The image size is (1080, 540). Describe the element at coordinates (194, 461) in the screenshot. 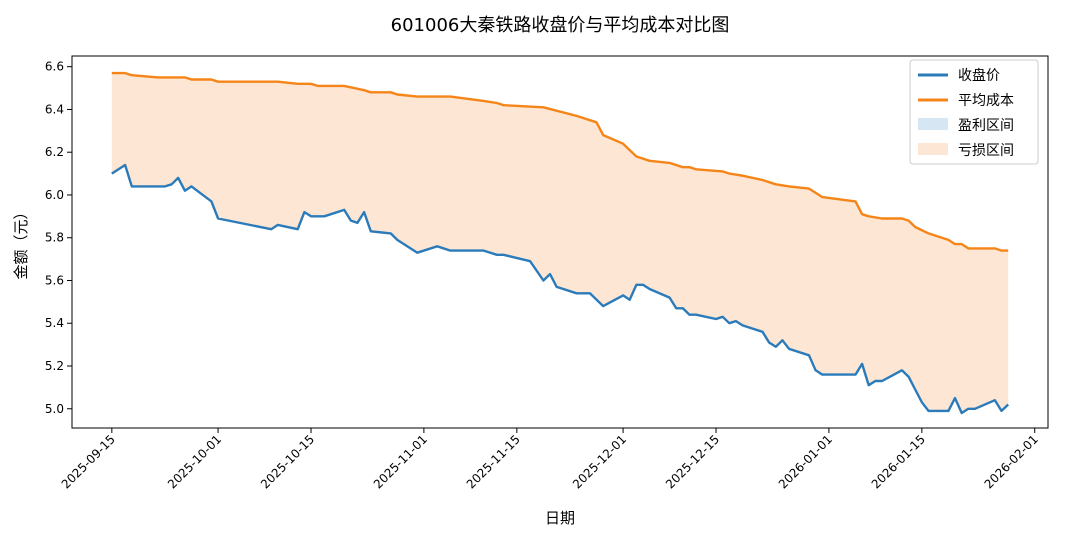

I see `x-tick-label: 2025-10-01` at that location.